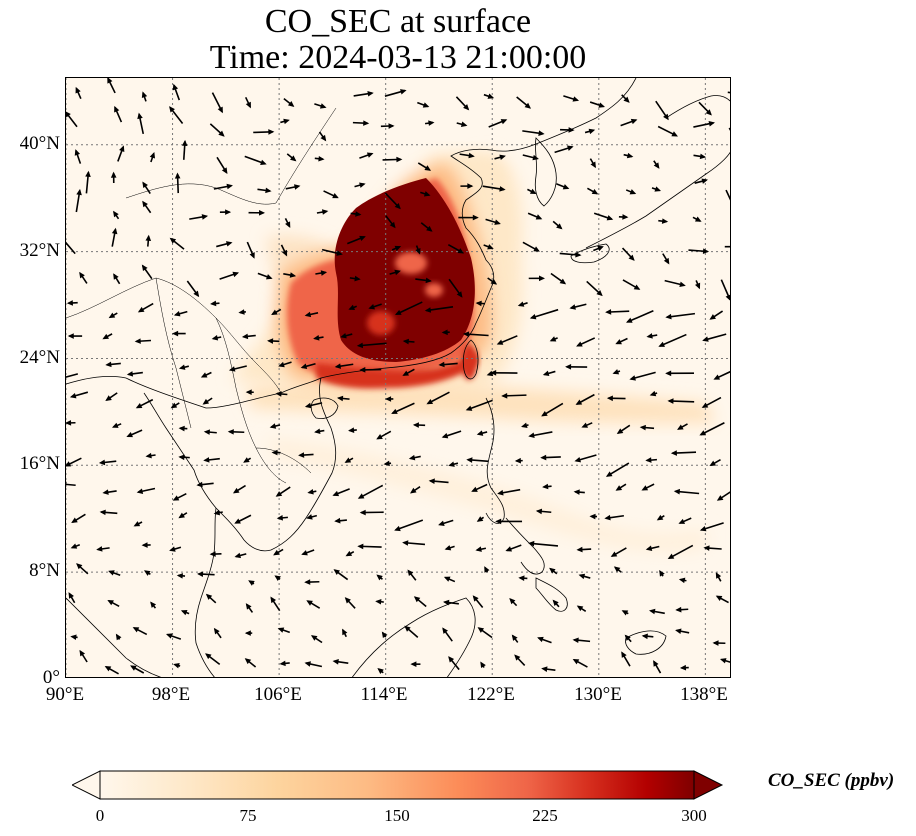  What do you see at coordinates (398, 21) in the screenshot?
I see `map-title: CO_SEC at surface` at bounding box center [398, 21].